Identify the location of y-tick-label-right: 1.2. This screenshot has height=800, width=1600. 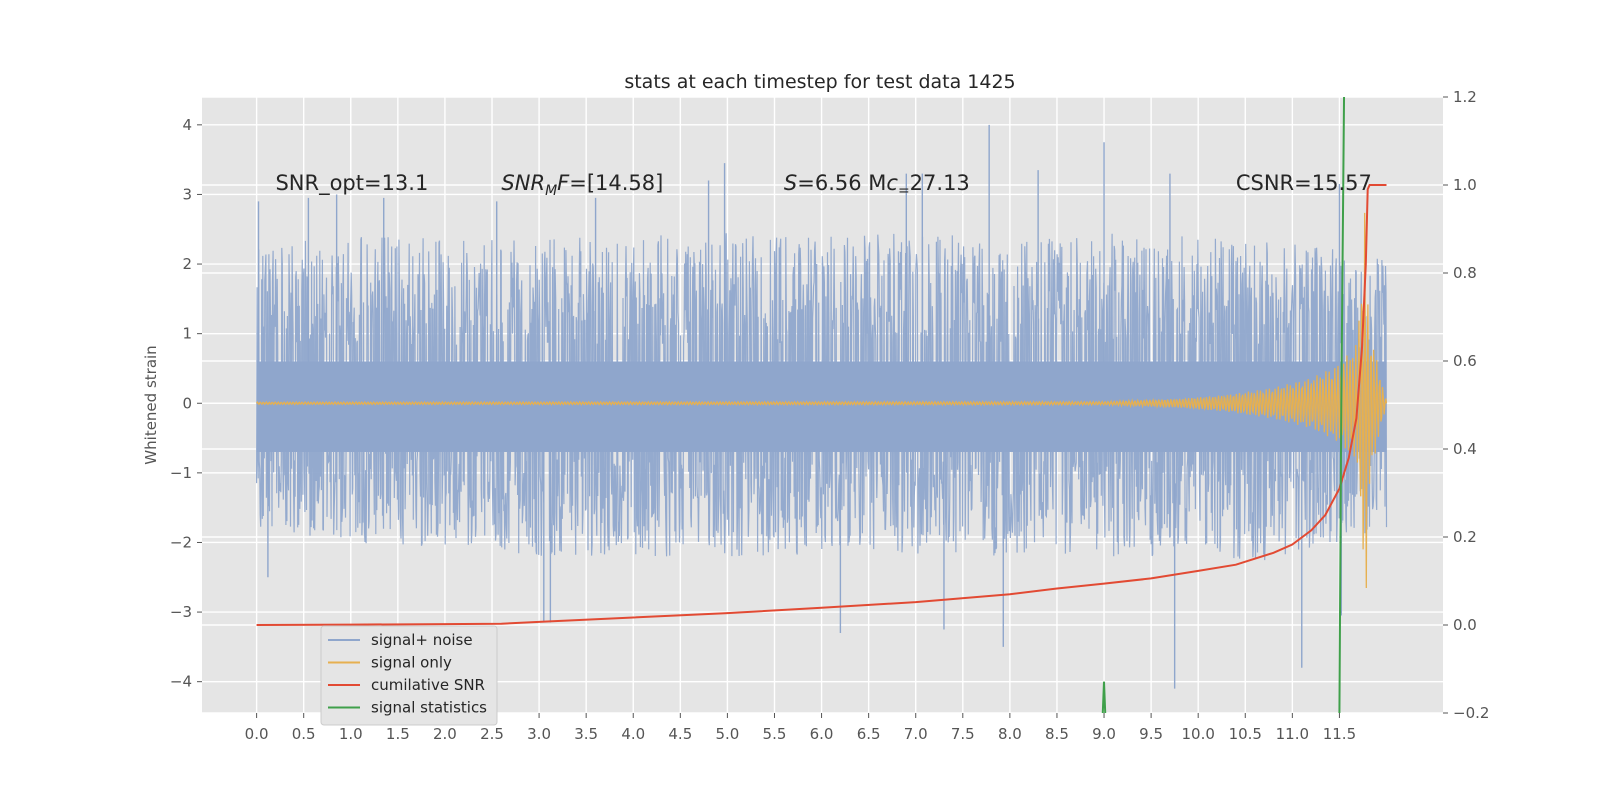
(1465, 97).